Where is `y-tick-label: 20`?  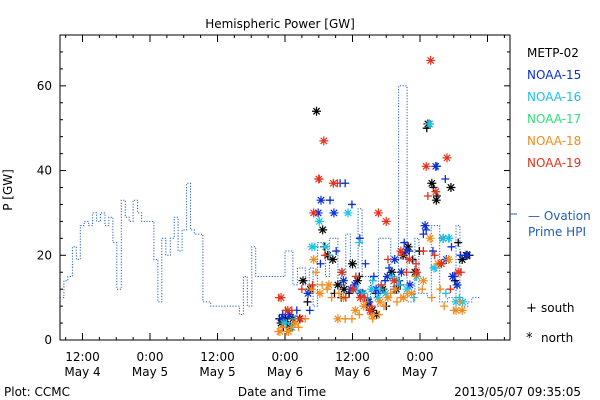
y-tick-label: 20 is located at coordinates (44, 255).